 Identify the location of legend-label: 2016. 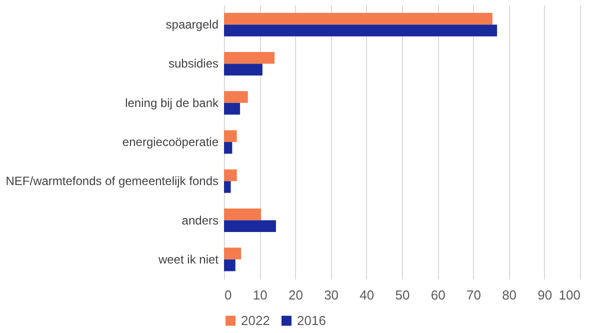
(311, 320).